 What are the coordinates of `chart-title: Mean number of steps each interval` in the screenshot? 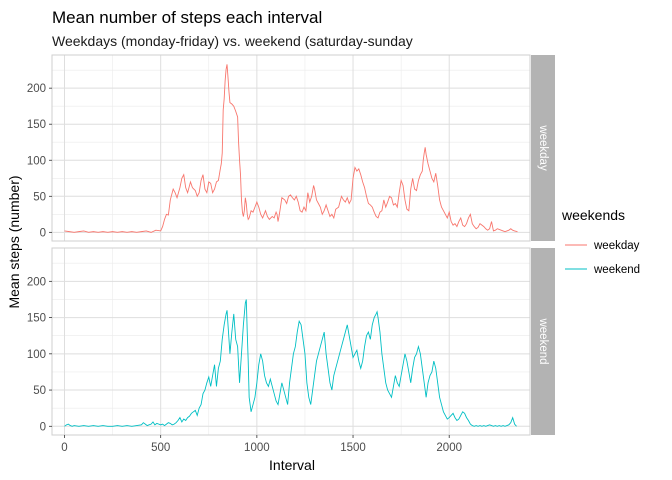 It's located at (187, 17).